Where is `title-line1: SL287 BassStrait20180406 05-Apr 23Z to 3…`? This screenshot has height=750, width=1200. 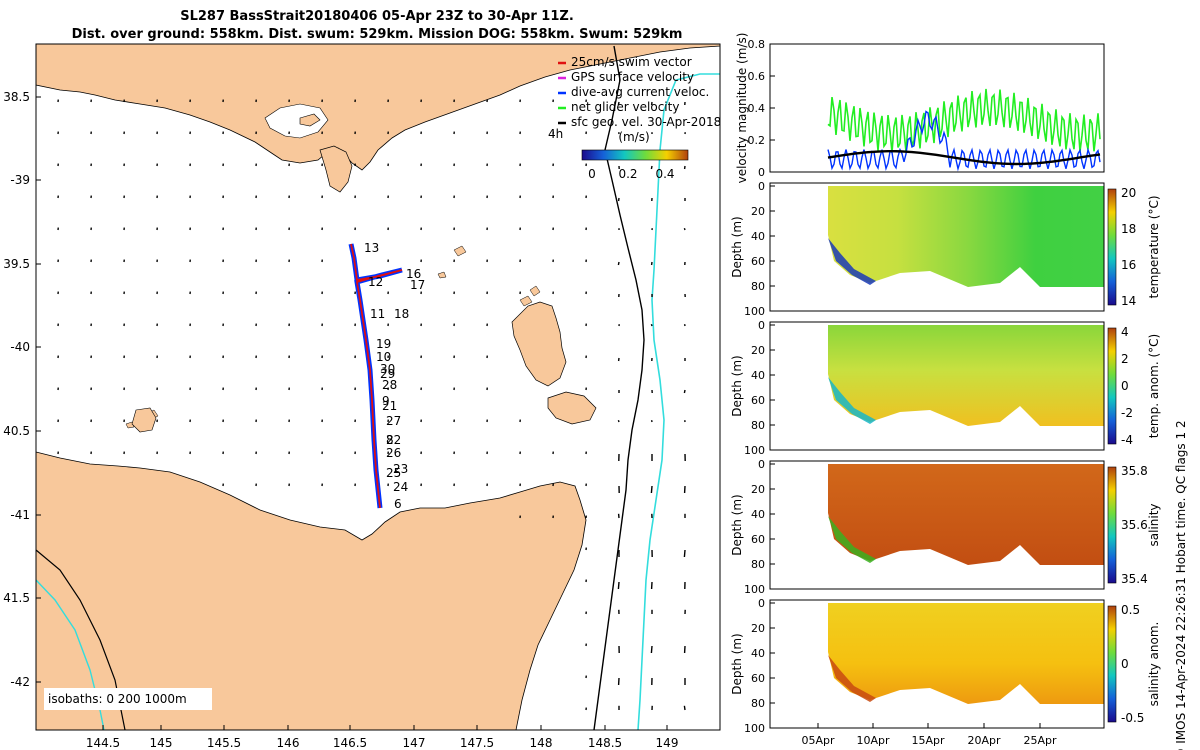
title-line1: SL287 BassStrait20180406 05-Apr 23Z to 3… is located at coordinates (377, 16).